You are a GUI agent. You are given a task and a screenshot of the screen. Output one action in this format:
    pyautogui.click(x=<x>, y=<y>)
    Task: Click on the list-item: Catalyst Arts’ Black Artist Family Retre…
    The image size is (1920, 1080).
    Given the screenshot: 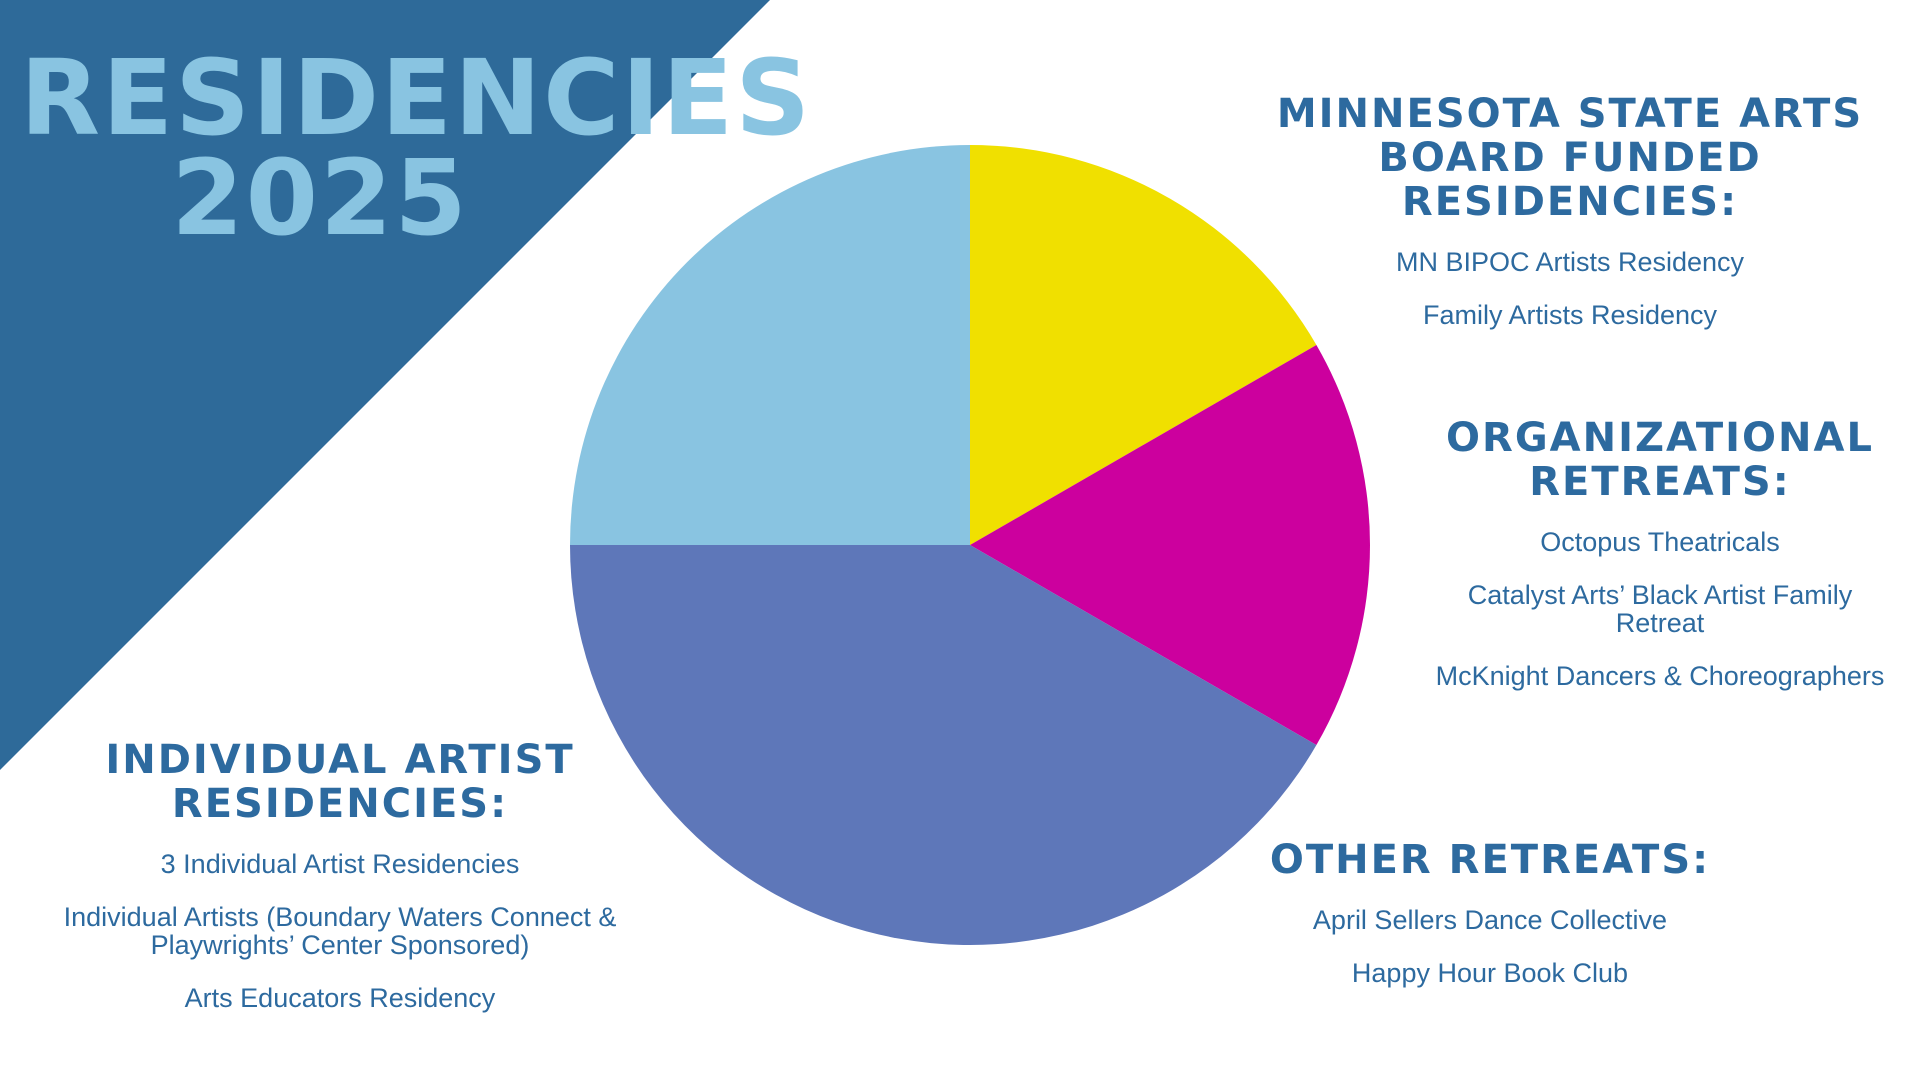 What is the action you would take?
    pyautogui.click(x=1660, y=609)
    